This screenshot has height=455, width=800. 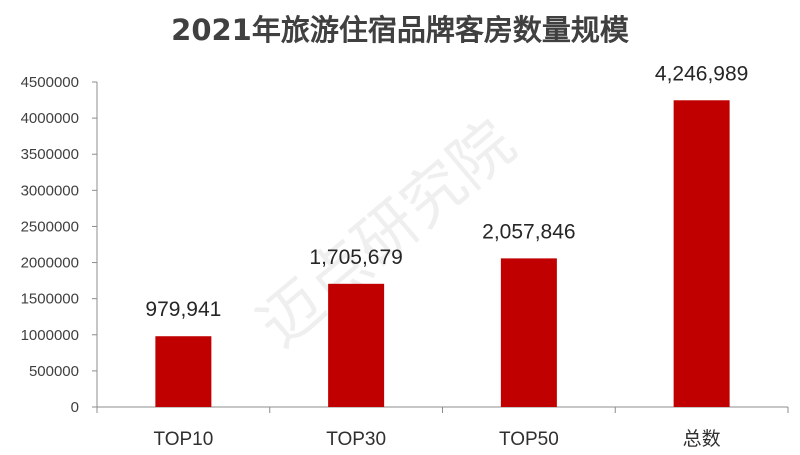 What do you see at coordinates (528, 231) in the screenshot?
I see `bar-data-label: 2,057,846` at bounding box center [528, 231].